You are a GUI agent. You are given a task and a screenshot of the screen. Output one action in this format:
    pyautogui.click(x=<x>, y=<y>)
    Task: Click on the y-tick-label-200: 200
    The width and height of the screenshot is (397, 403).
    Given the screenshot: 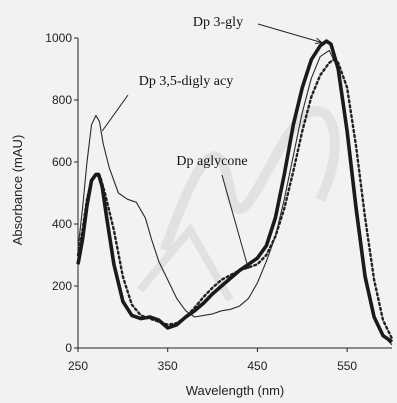 What is the action you would take?
    pyautogui.click(x=62, y=286)
    